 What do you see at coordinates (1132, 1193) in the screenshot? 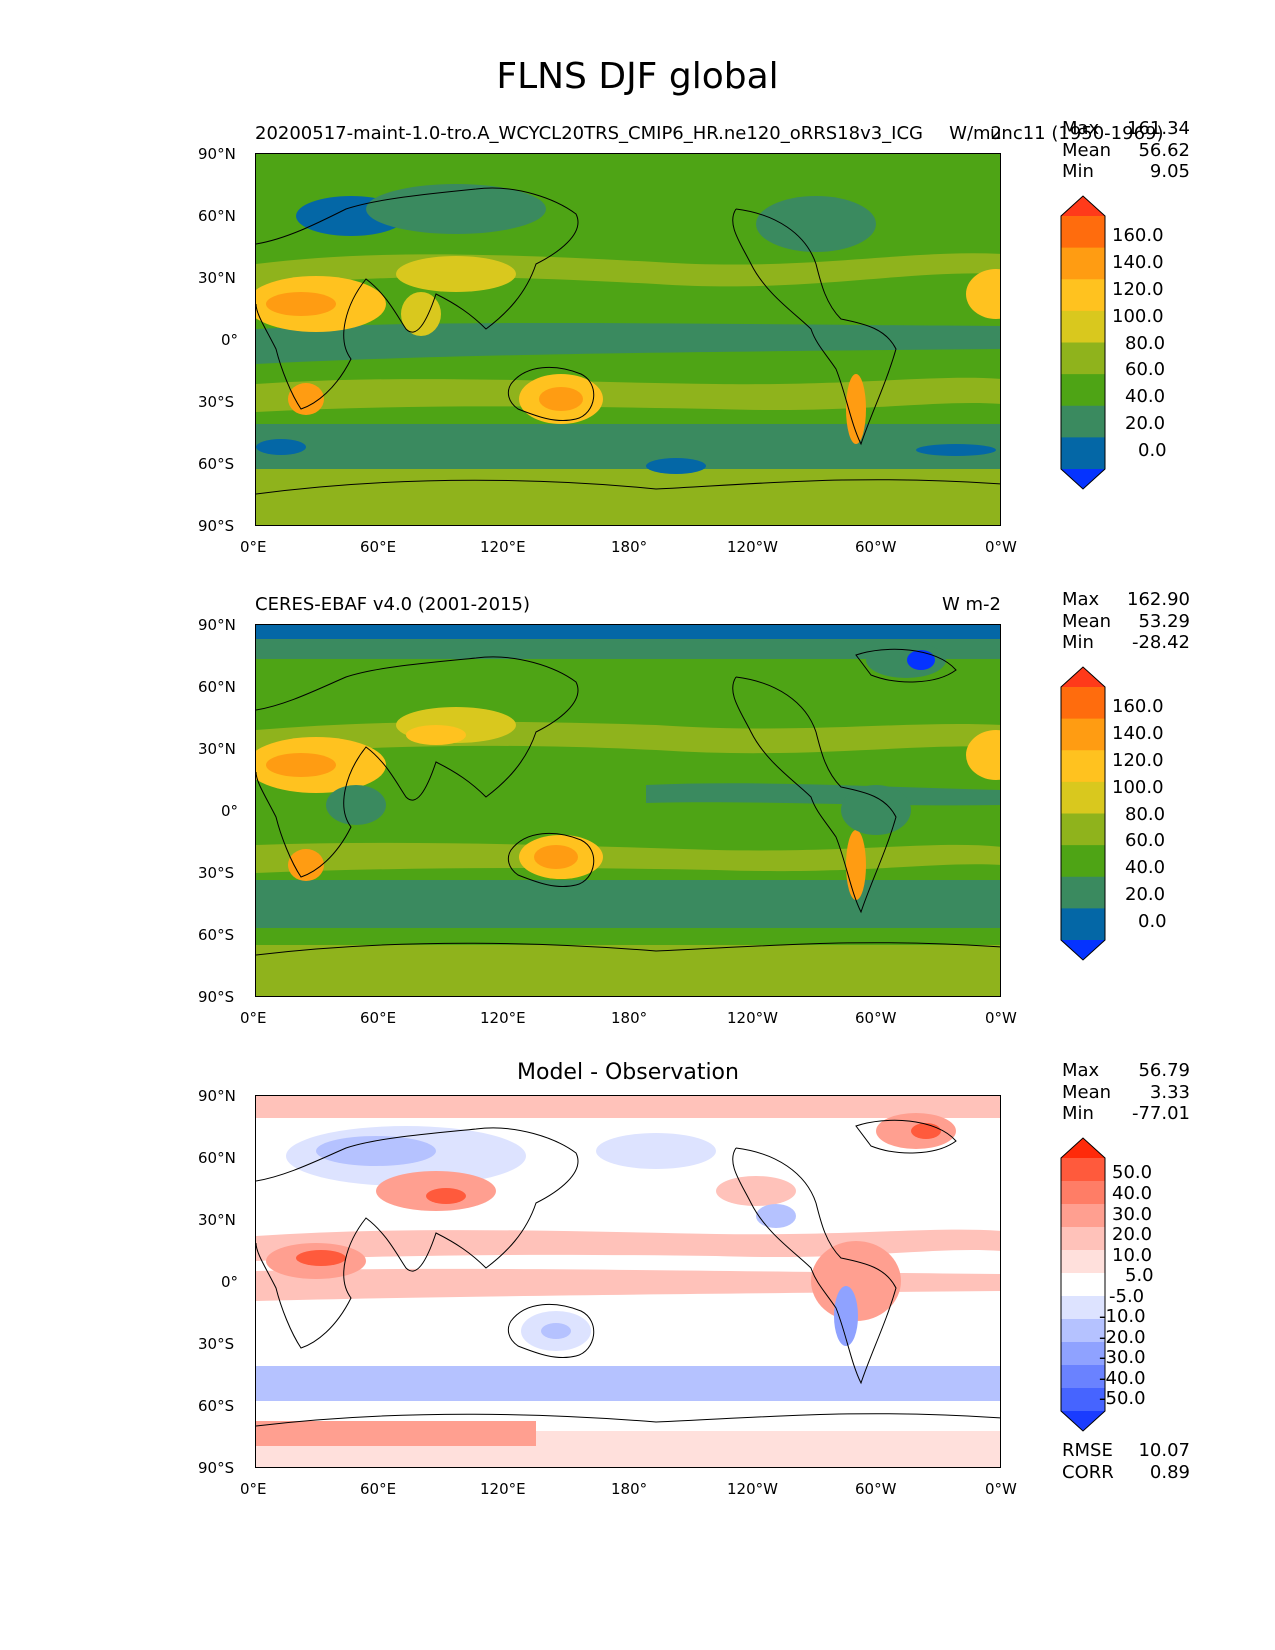
I see `colorbar-3-label: 40.0` at bounding box center [1132, 1193].